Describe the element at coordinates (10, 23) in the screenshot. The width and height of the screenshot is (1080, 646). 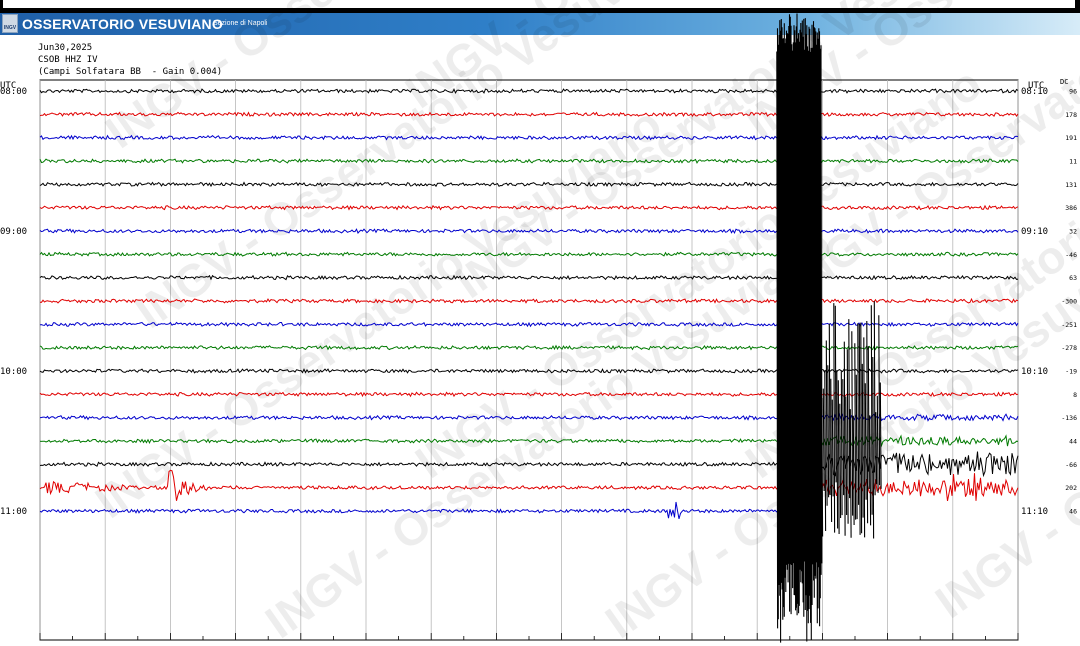
I see `ingv-logo: INGV` at that location.